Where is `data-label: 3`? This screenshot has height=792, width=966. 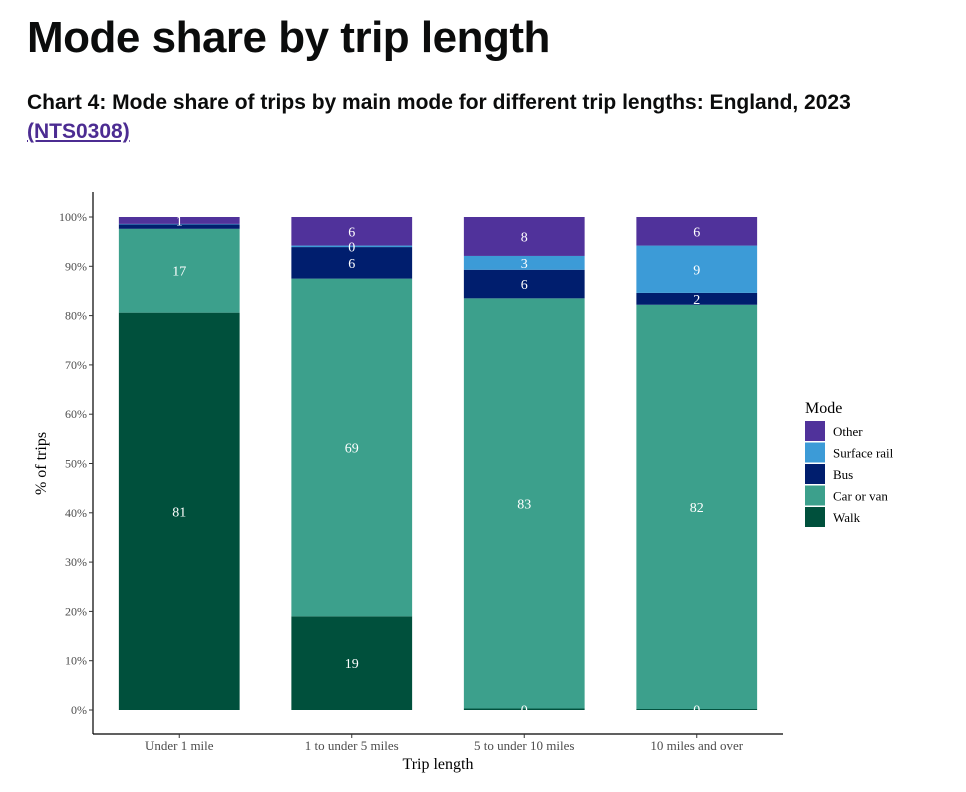
data-label: 3 is located at coordinates (524, 264).